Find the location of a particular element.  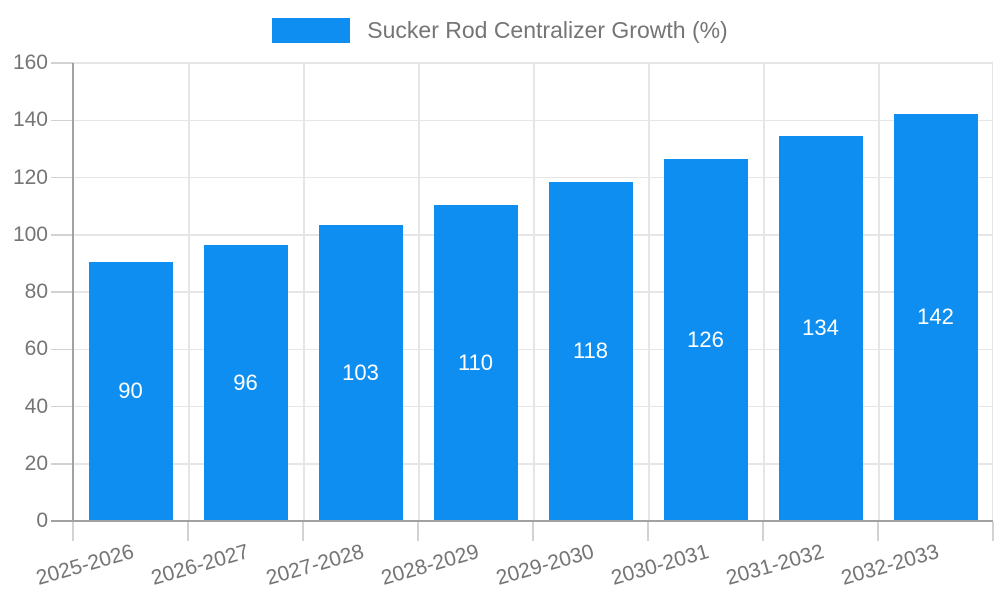

bar-value-label: 118 is located at coordinates (590, 351).